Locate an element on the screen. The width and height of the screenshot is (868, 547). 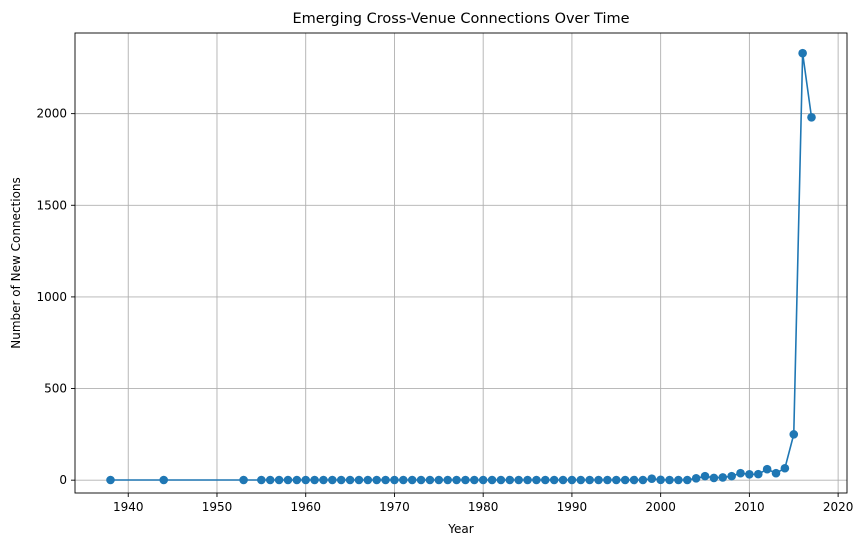
y-axis-label: Number of New Connections is located at coordinates (16, 263).